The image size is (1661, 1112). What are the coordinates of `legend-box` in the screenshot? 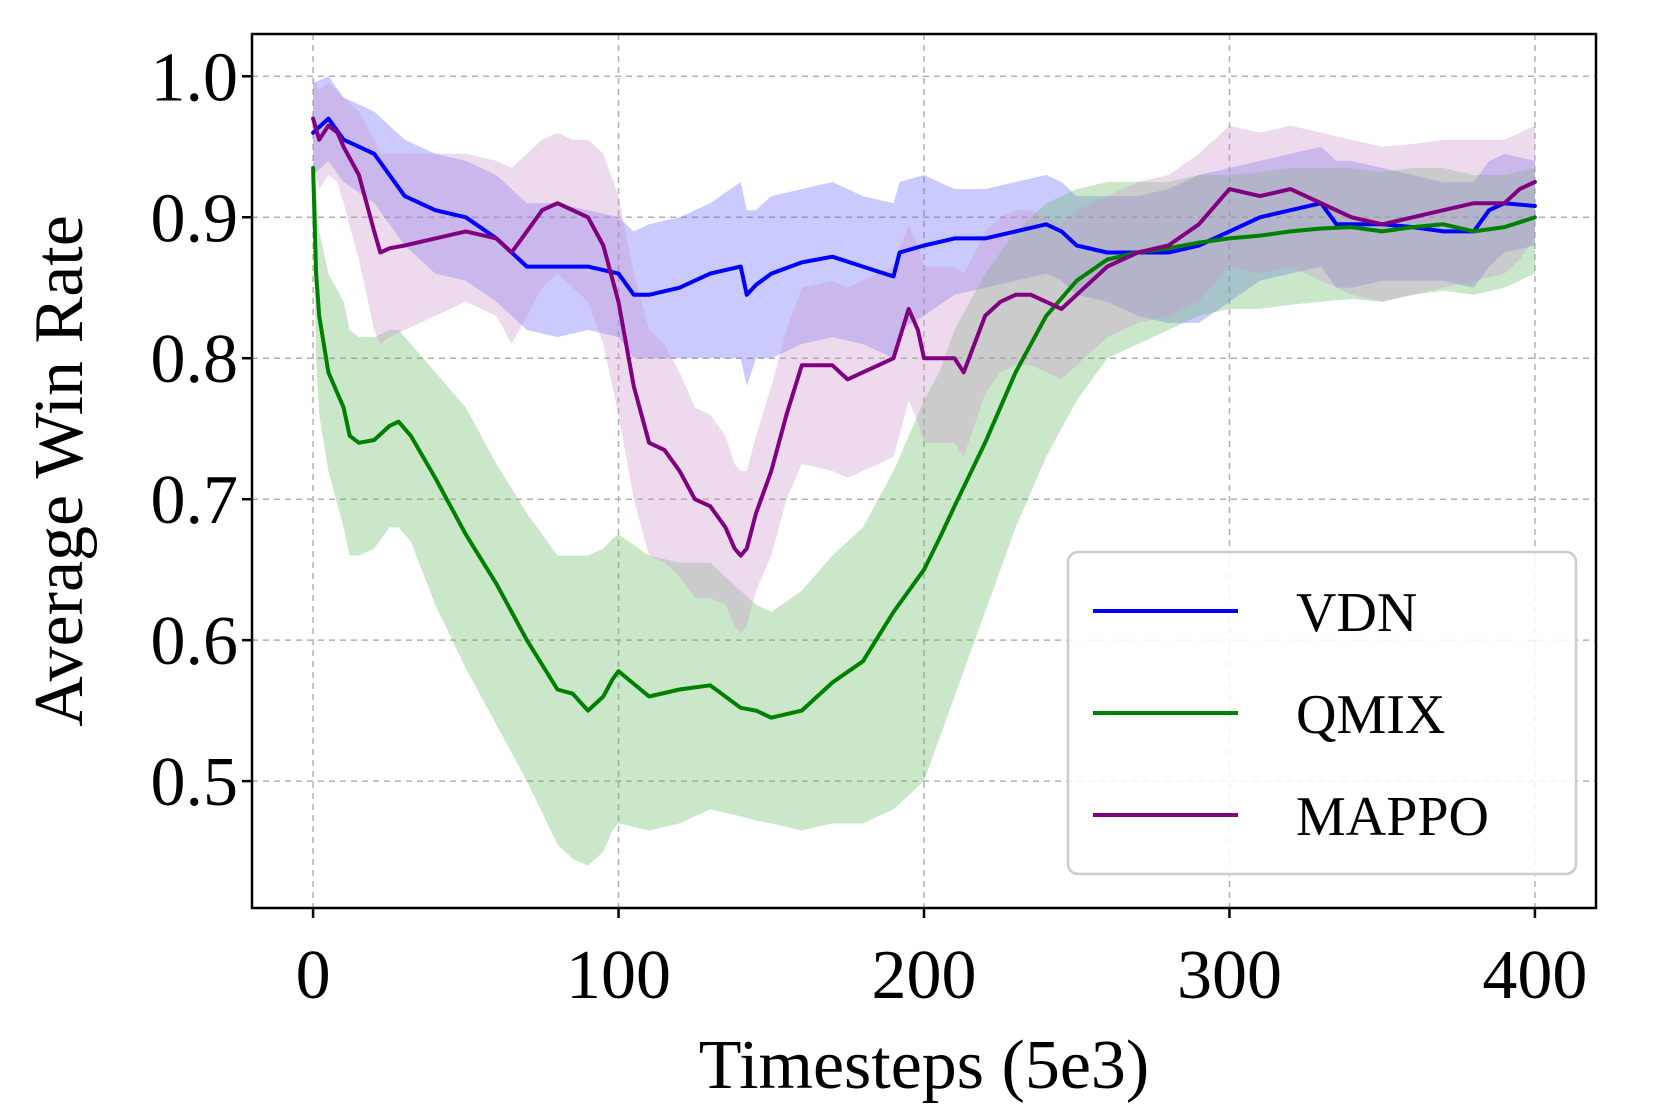 It's located at (1322, 713).